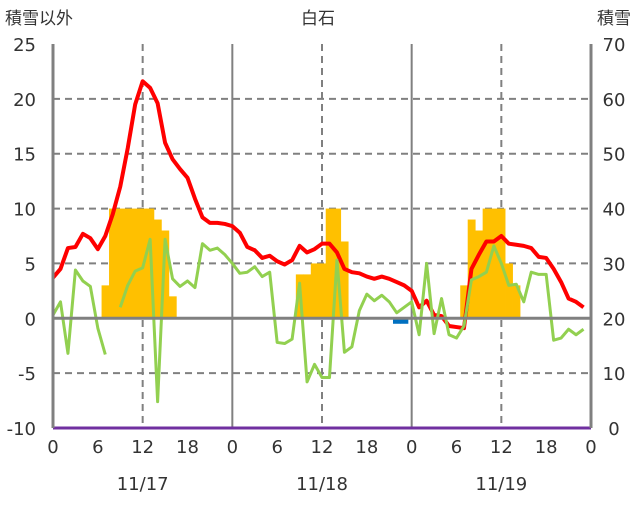  I want to click on y-tick-label: -5, so click(27, 374).